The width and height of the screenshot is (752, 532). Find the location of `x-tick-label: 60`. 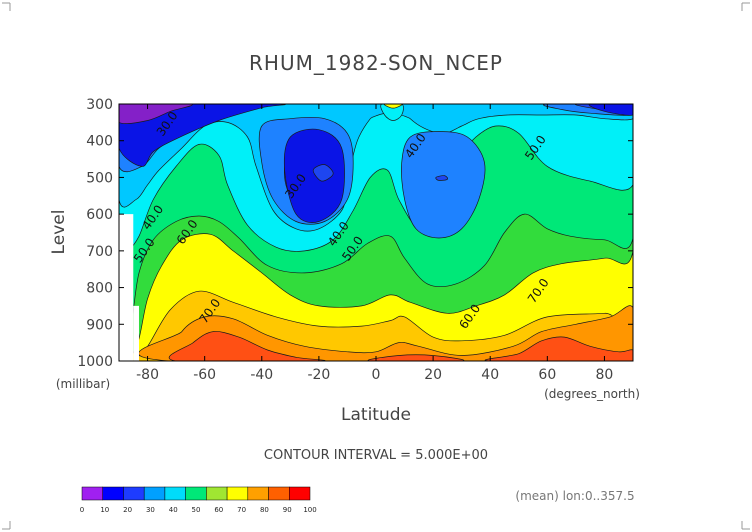

x-tick-label: 60 is located at coordinates (547, 375).